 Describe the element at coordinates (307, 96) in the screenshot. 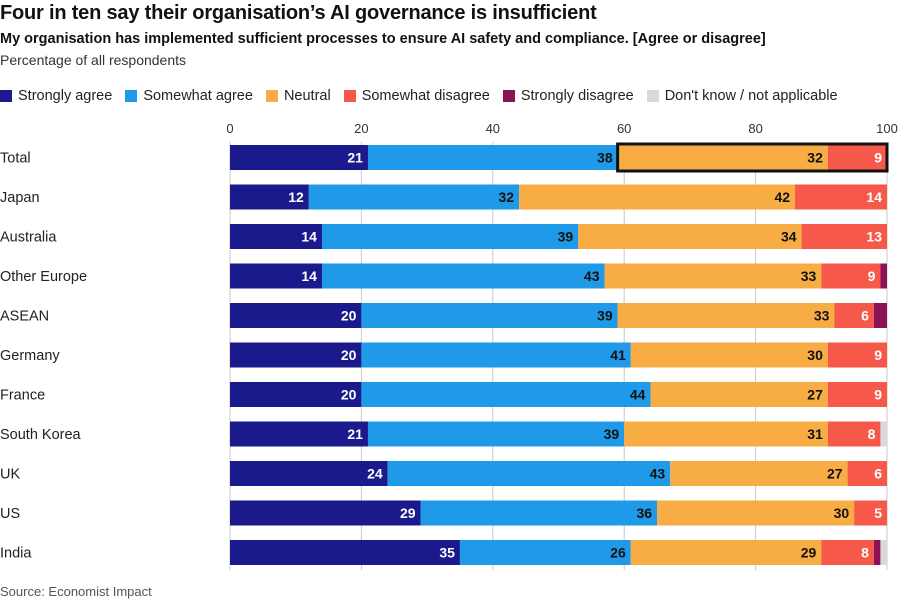

I see `legend-label: Neutral` at that location.